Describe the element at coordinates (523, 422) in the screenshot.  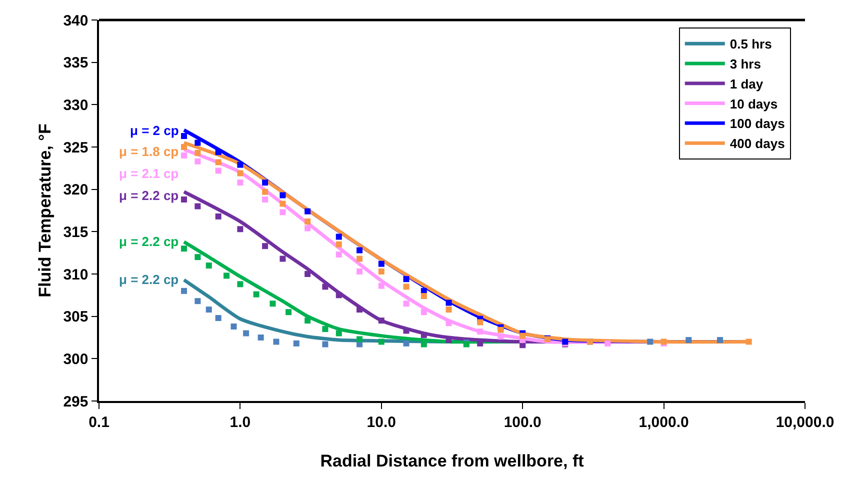
I see `x-tick-label: 100.0` at that location.